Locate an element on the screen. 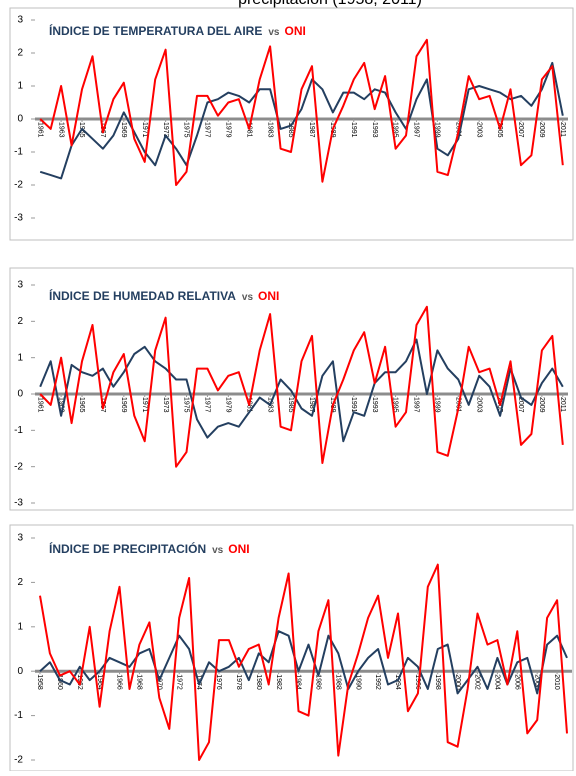 The width and height of the screenshot is (576, 776). x-tick-label: 2006 is located at coordinates (516, 682).